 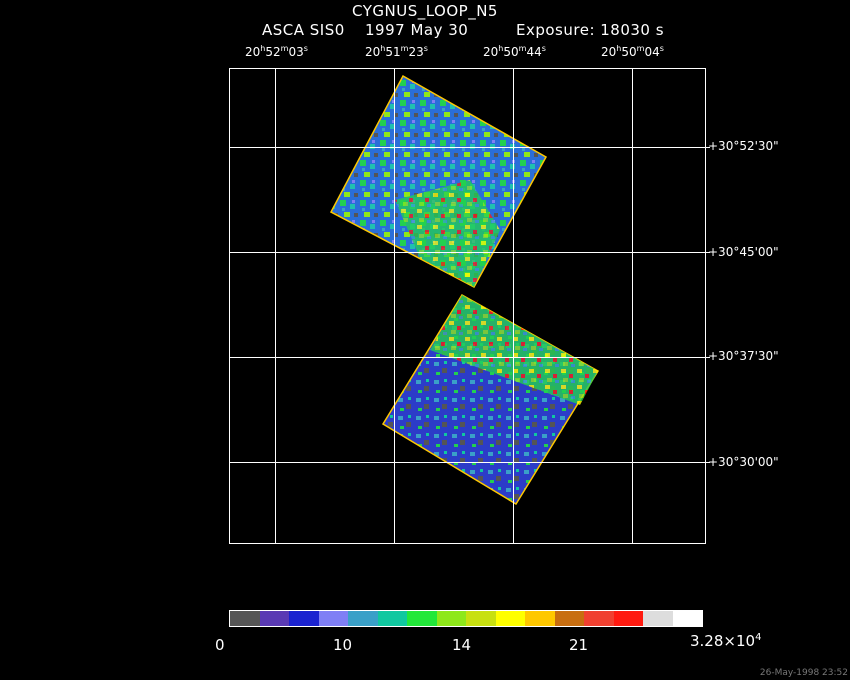 What do you see at coordinates (276, 51) in the screenshot?
I see `ra-label-1: 20h52m03s` at bounding box center [276, 51].